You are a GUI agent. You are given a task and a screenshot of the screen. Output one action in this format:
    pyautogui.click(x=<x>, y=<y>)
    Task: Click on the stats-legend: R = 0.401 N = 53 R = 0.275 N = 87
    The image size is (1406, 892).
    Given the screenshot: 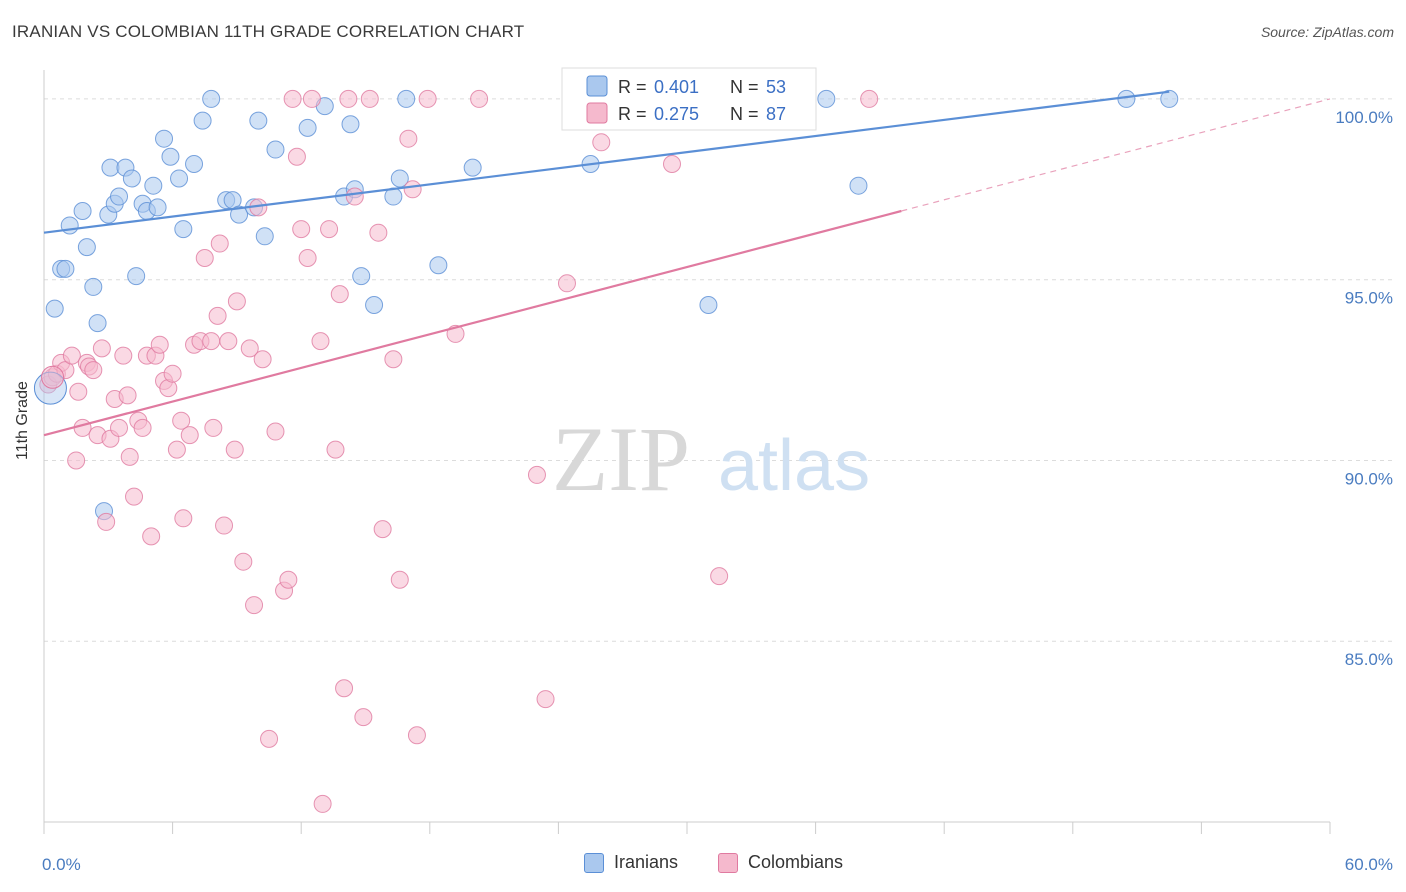 What is the action you would take?
    pyautogui.click(x=689, y=99)
    